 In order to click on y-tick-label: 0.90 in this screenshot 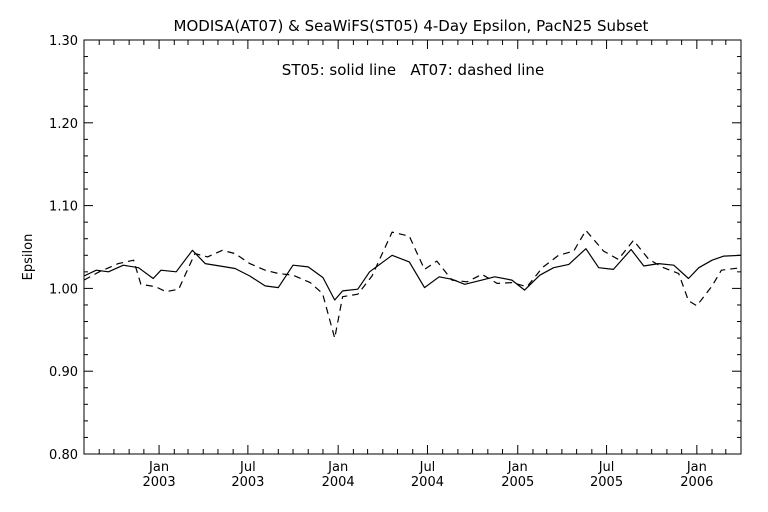, I will do `click(63, 372)`.